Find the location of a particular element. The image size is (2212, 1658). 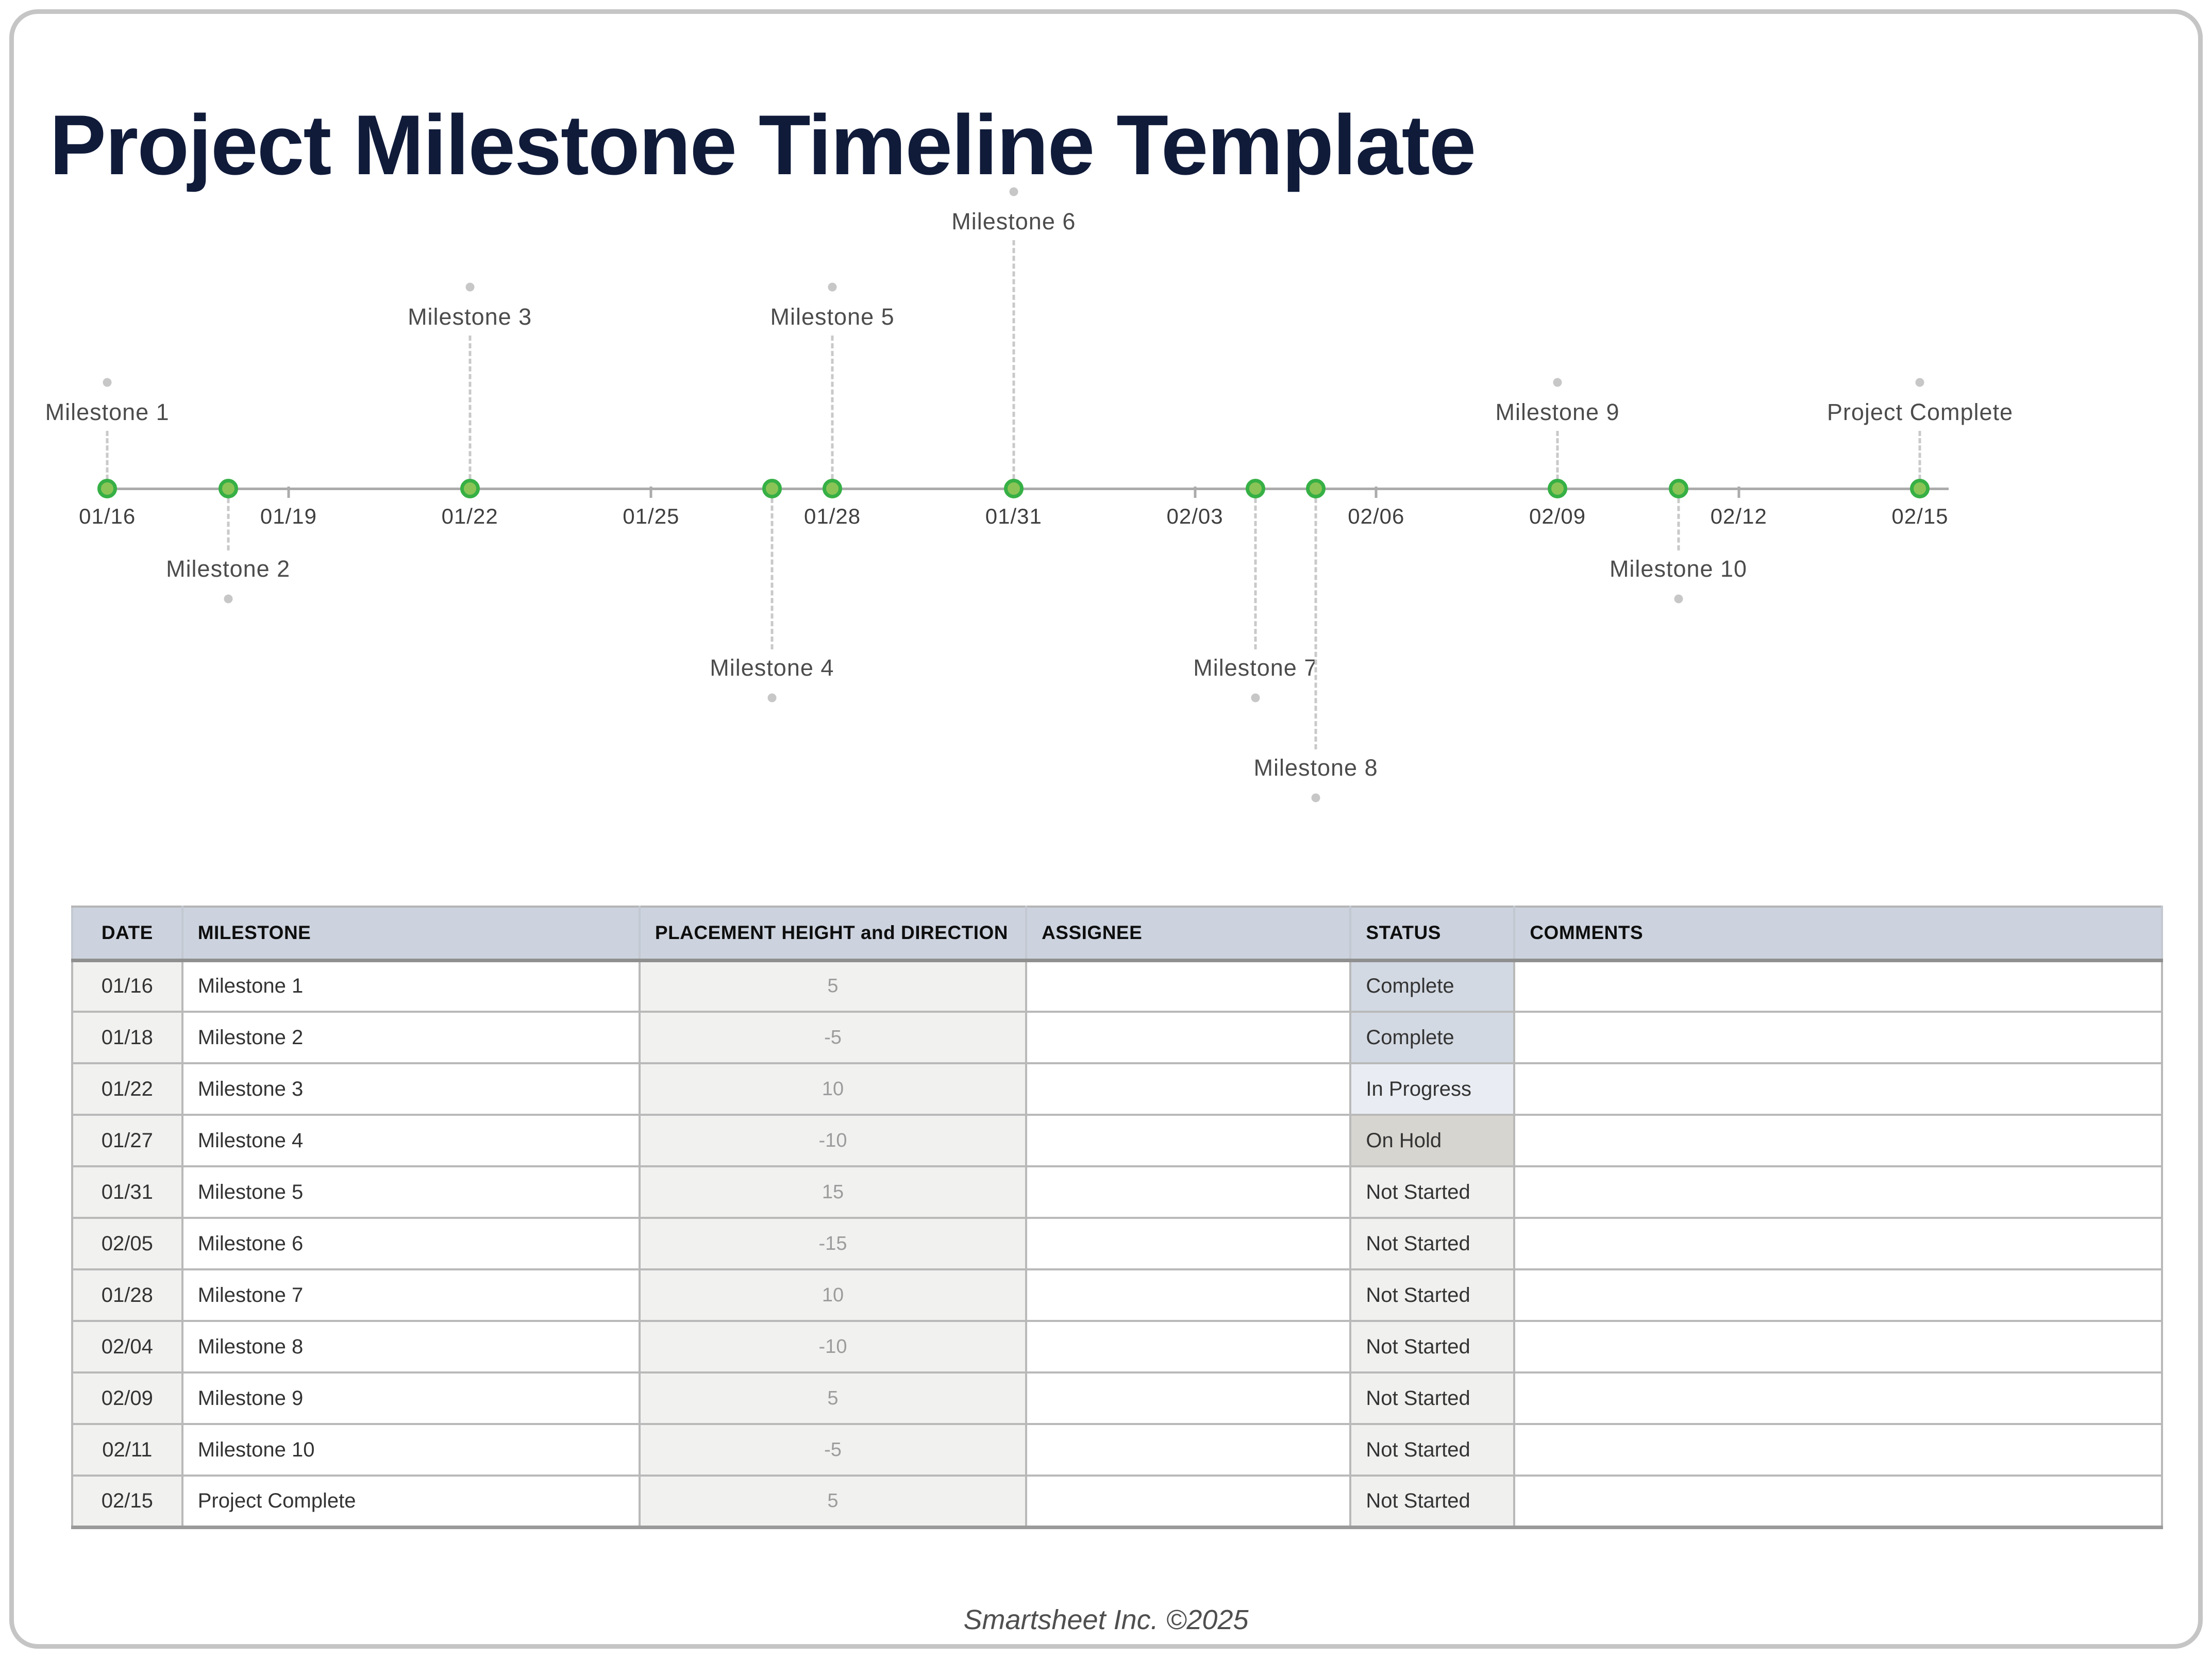

table-row: 01/22 Milestone 3 10 In Progress is located at coordinates (1117, 1089).